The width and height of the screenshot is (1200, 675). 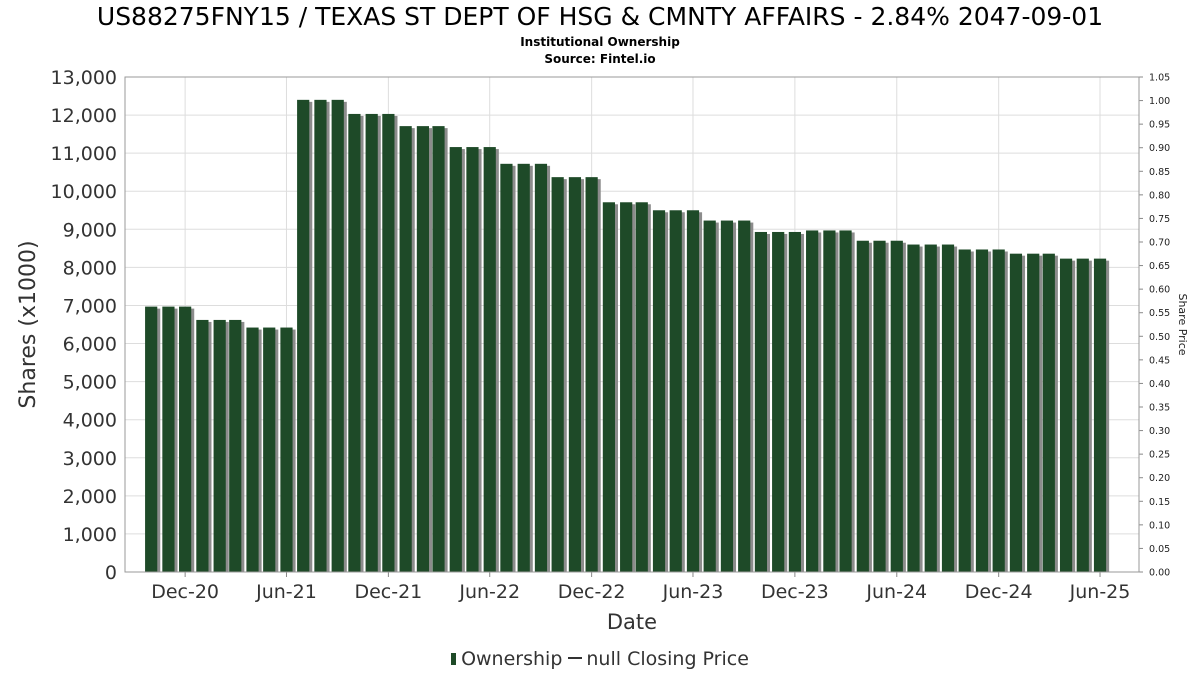 What do you see at coordinates (795, 592) in the screenshot?
I see `x-tick-label: Dec-23` at bounding box center [795, 592].